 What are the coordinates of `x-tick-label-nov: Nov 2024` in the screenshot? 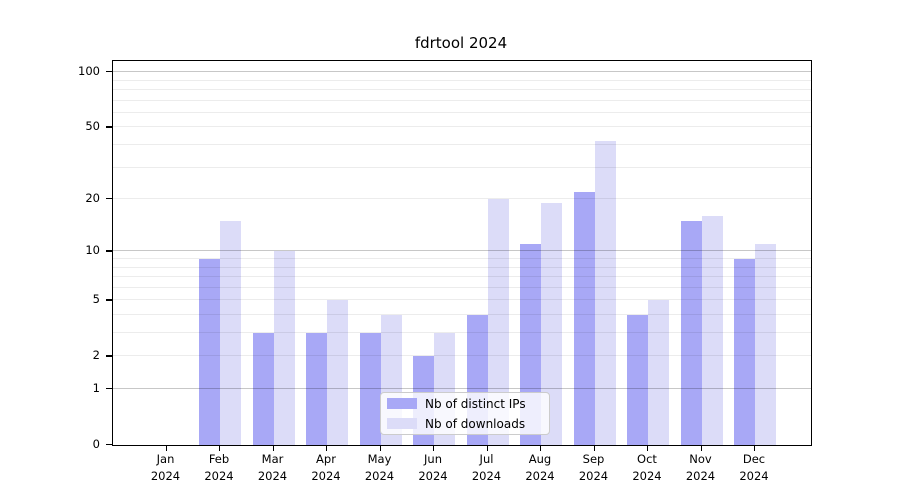 It's located at (700, 467).